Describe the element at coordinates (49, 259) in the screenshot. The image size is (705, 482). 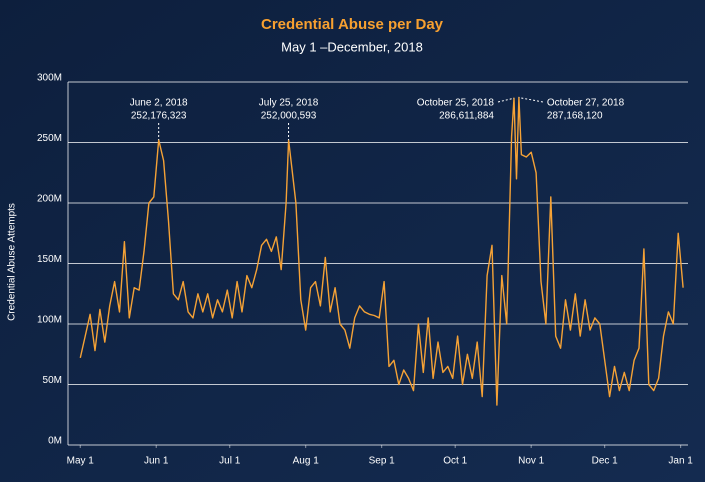
I see `y-tick-label: 150M` at that location.